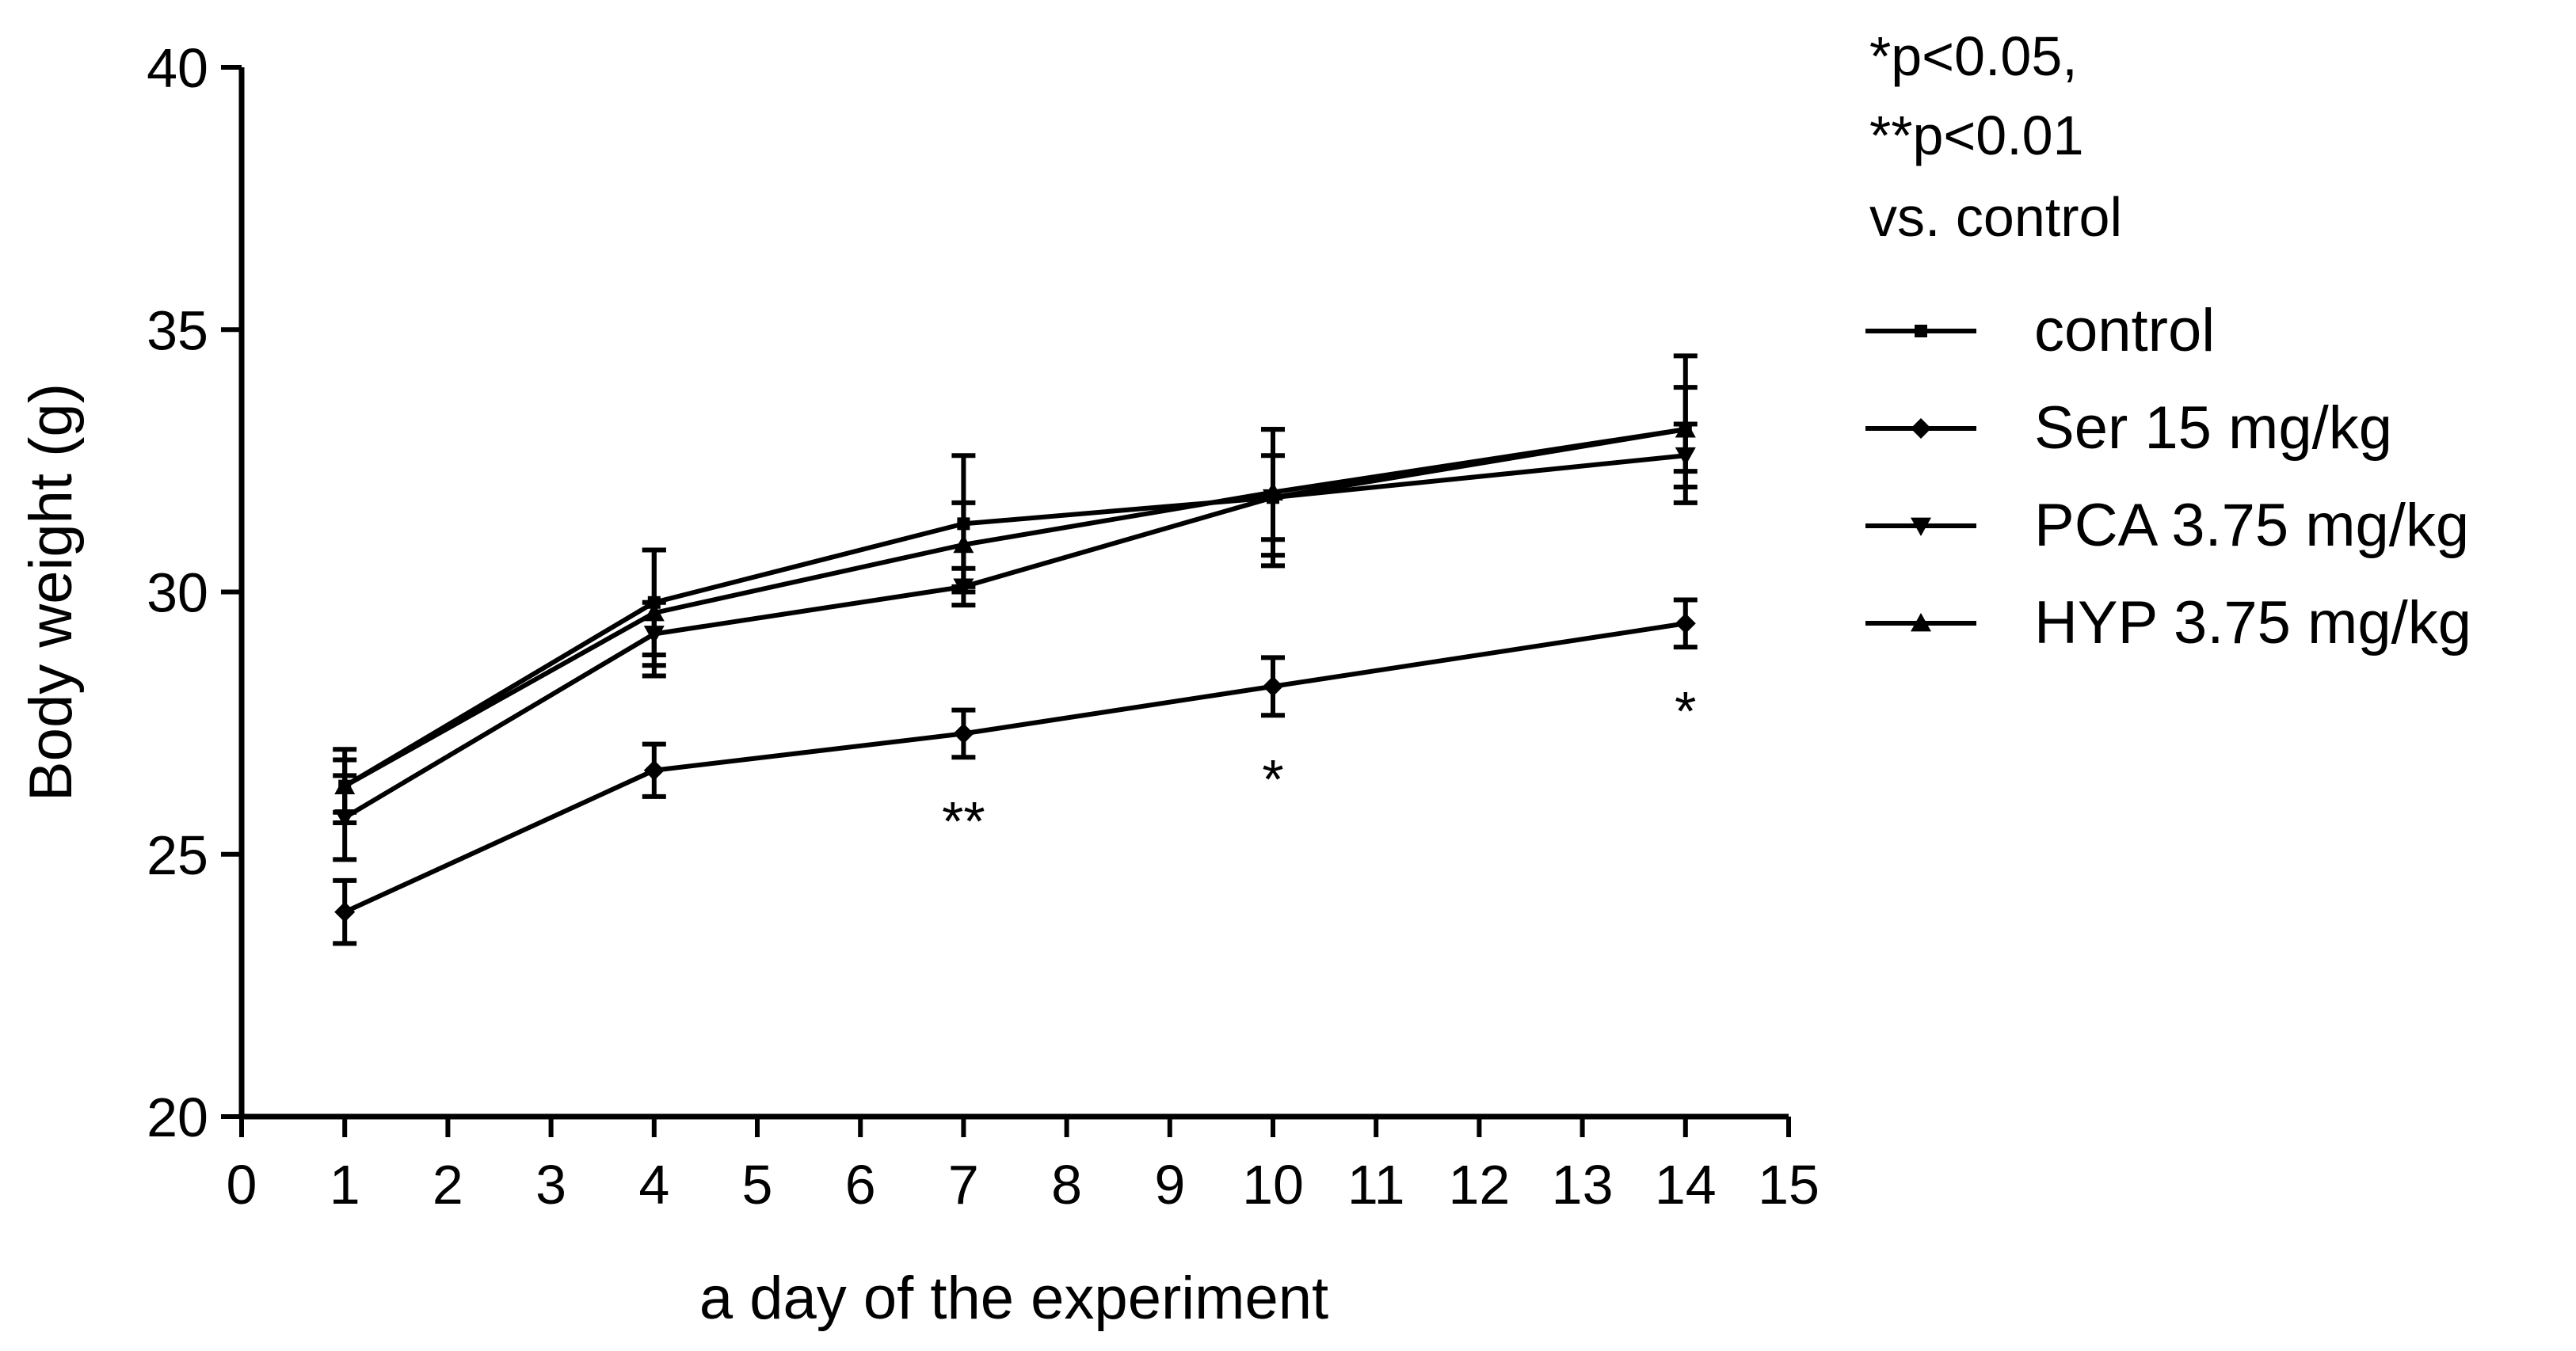  I want to click on x-tick-label: 10, so click(1273, 1185).